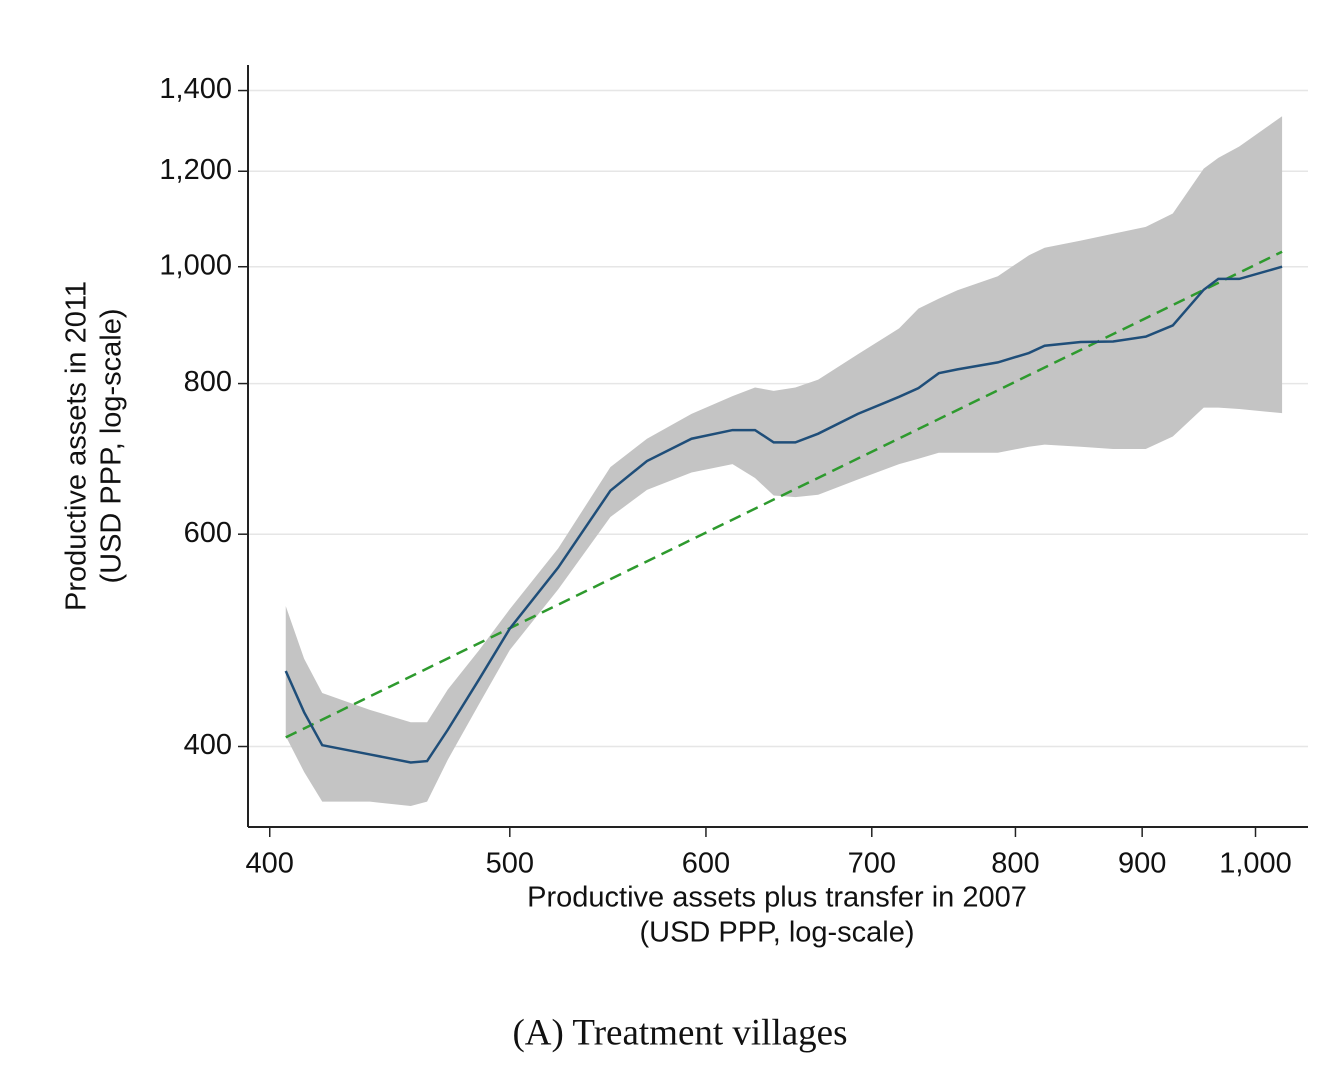 The height and width of the screenshot is (1071, 1335). What do you see at coordinates (776, 933) in the screenshot?
I see `x-axis-label: (USD PPP, log-scale)` at bounding box center [776, 933].